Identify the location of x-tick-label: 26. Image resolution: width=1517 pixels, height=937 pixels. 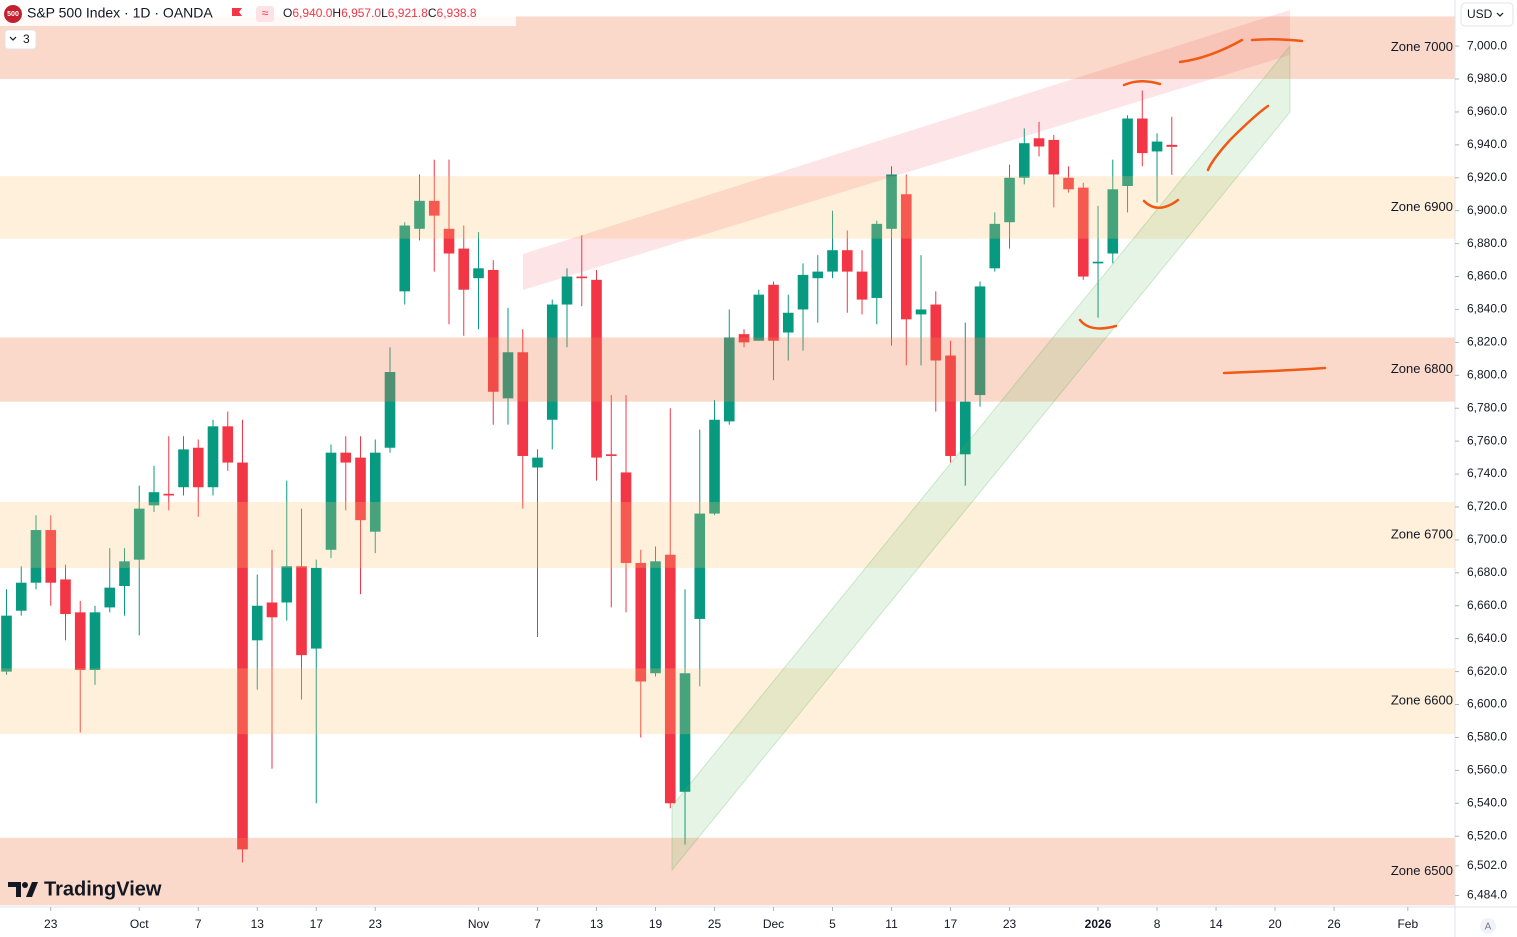
(1334, 924).